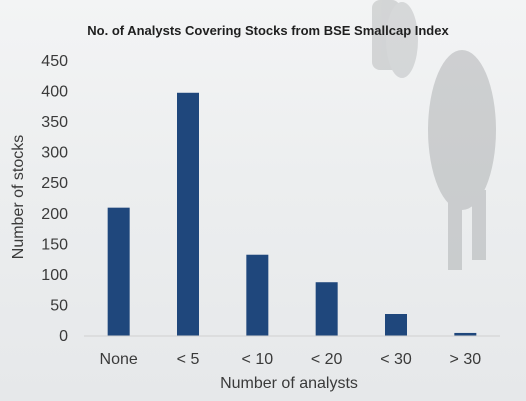  Describe the element at coordinates (119, 359) in the screenshot. I see `x-tick-label: None` at that location.